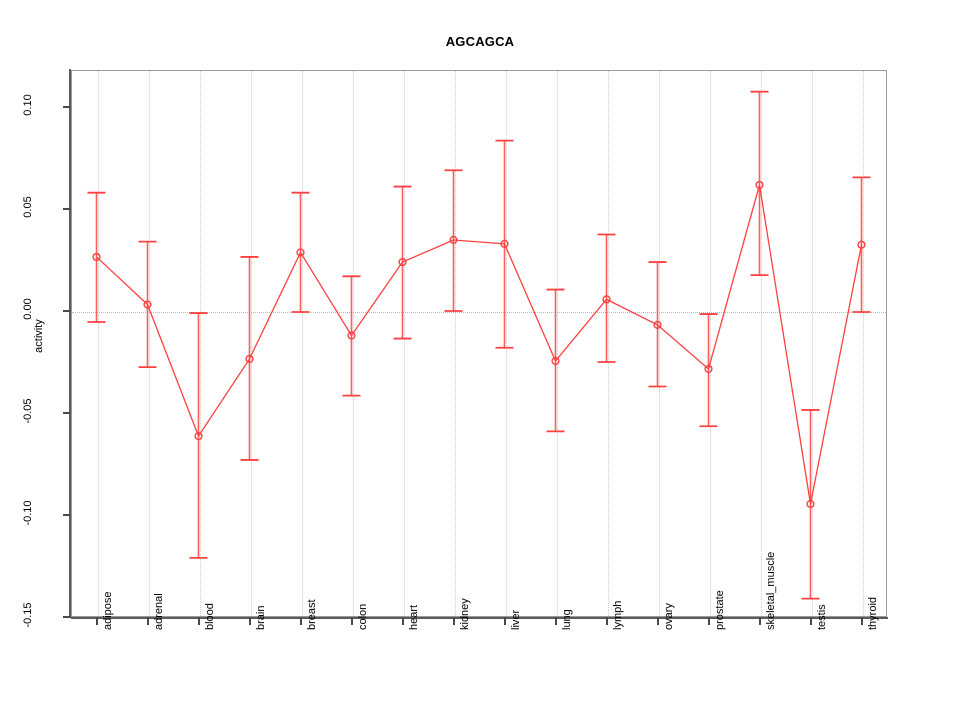  What do you see at coordinates (158, 611) in the screenshot?
I see `x-axis-tick-label: adrenal` at bounding box center [158, 611].